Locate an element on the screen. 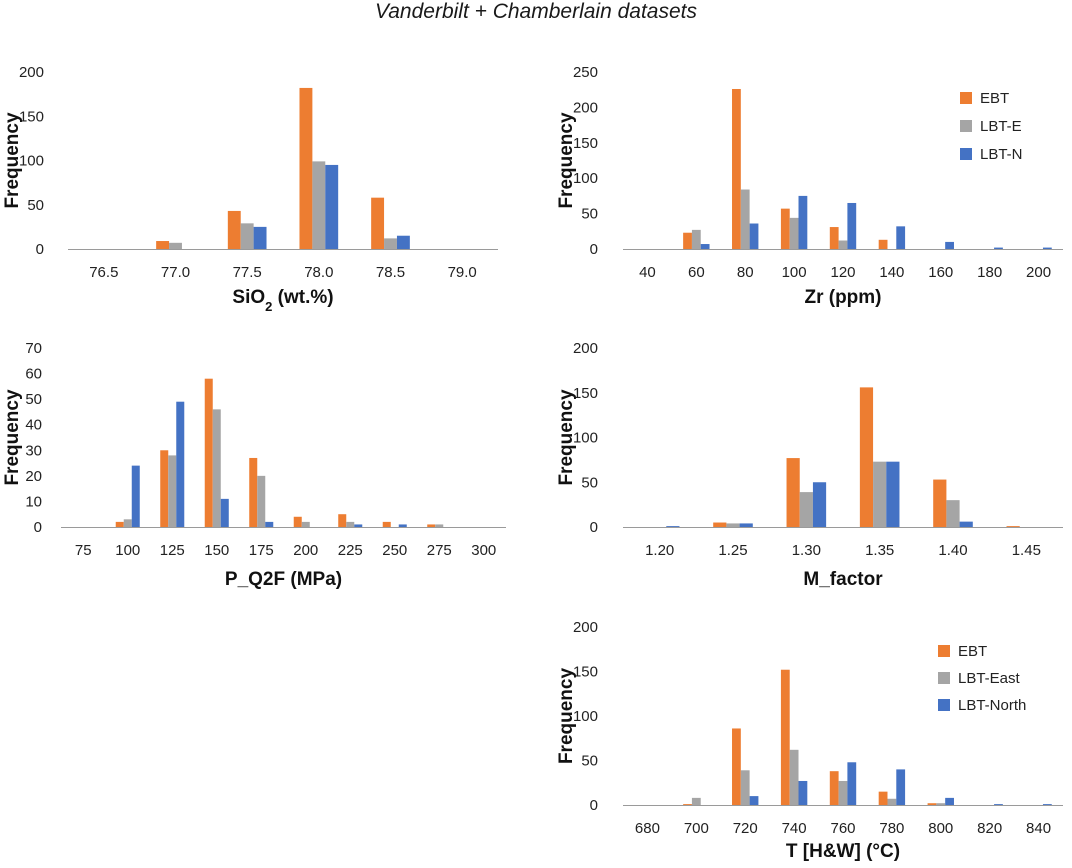 The image size is (1072, 868). x-tick-label: 780 is located at coordinates (891, 828).